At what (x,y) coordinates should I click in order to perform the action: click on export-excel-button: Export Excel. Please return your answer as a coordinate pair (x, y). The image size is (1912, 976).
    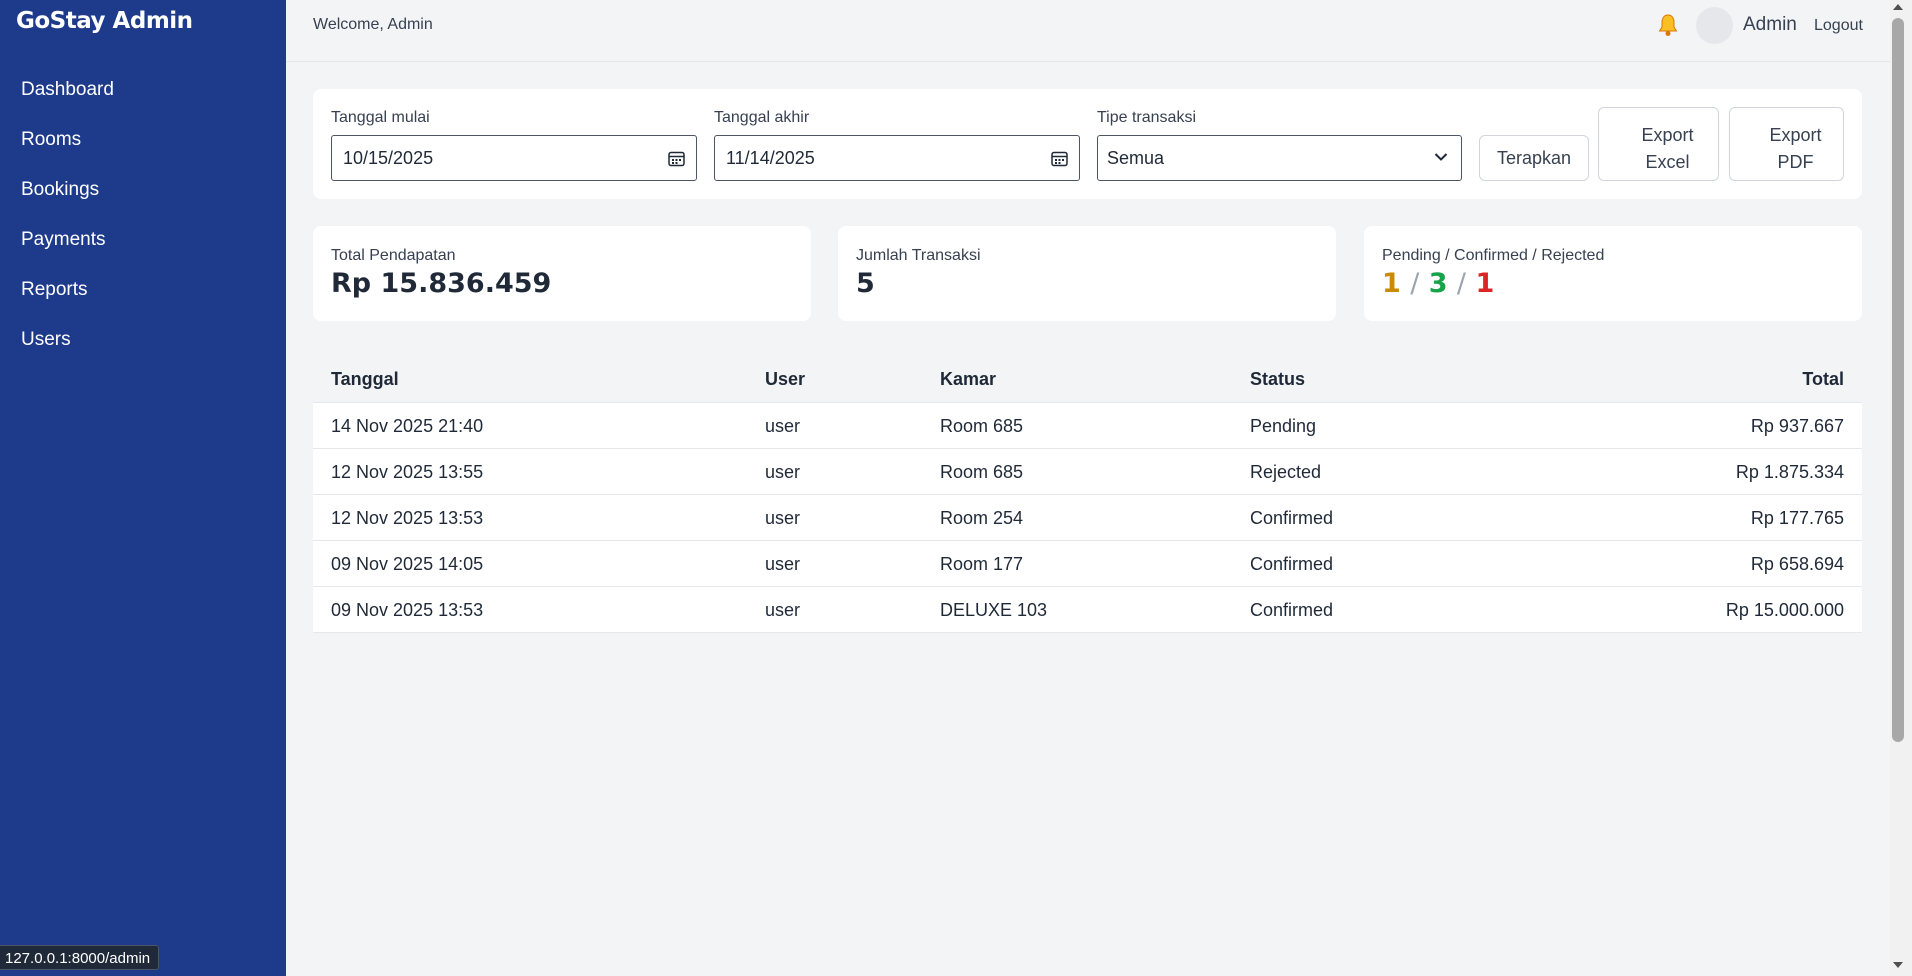
    Looking at the image, I should click on (1658, 144).